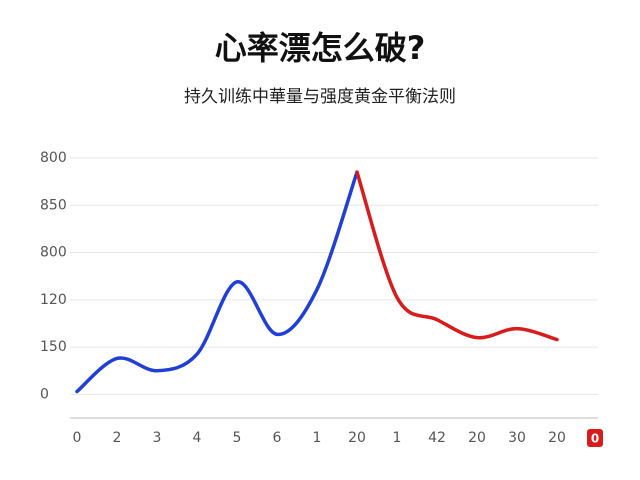 The height and width of the screenshot is (480, 640). What do you see at coordinates (53, 205) in the screenshot?
I see `y-tick-label: 850` at bounding box center [53, 205].